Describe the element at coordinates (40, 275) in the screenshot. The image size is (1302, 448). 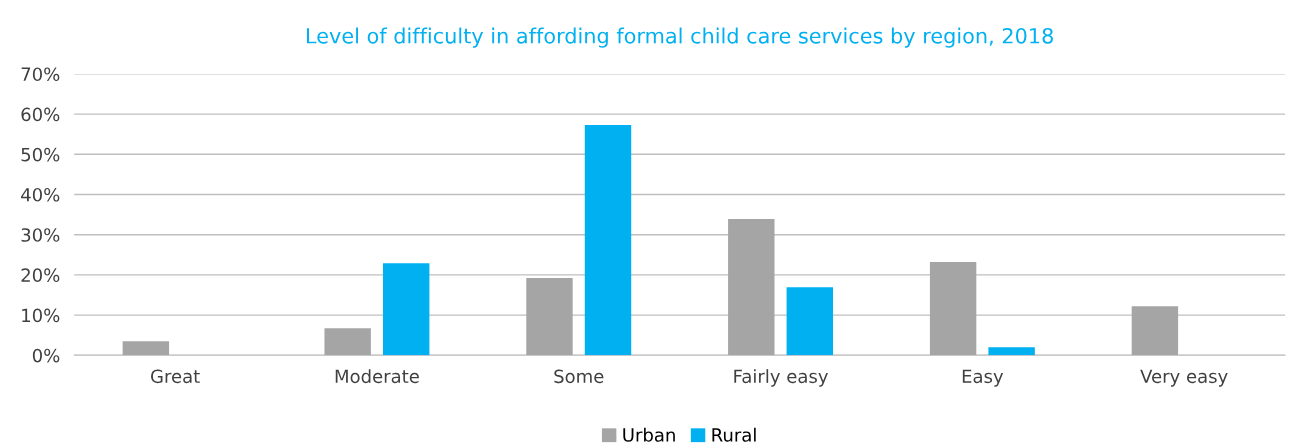
I see `y-tick-label: 20%` at that location.